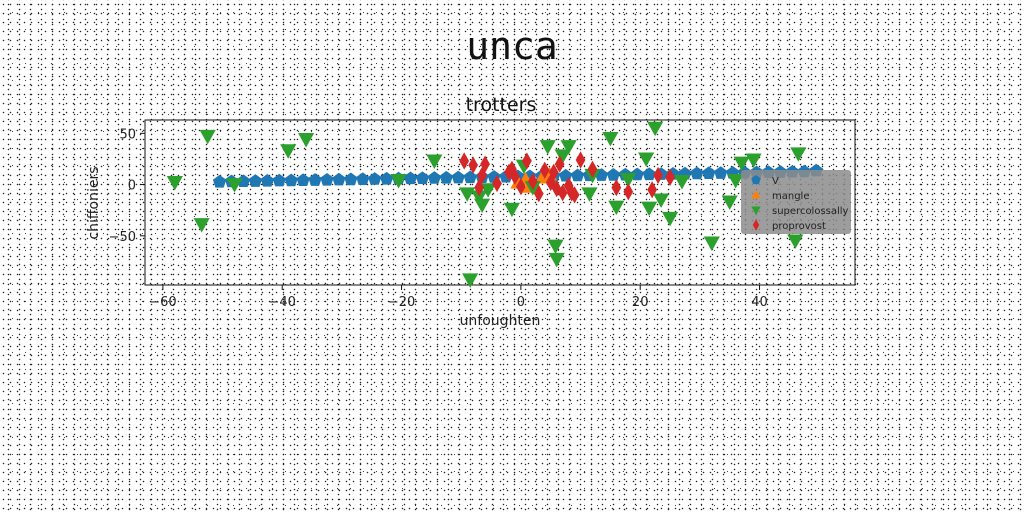 Image resolution: width=1024 pixels, height=512 pixels. What do you see at coordinates (94, 202) in the screenshot?
I see `y-axis-label: chiffoniers` at bounding box center [94, 202].